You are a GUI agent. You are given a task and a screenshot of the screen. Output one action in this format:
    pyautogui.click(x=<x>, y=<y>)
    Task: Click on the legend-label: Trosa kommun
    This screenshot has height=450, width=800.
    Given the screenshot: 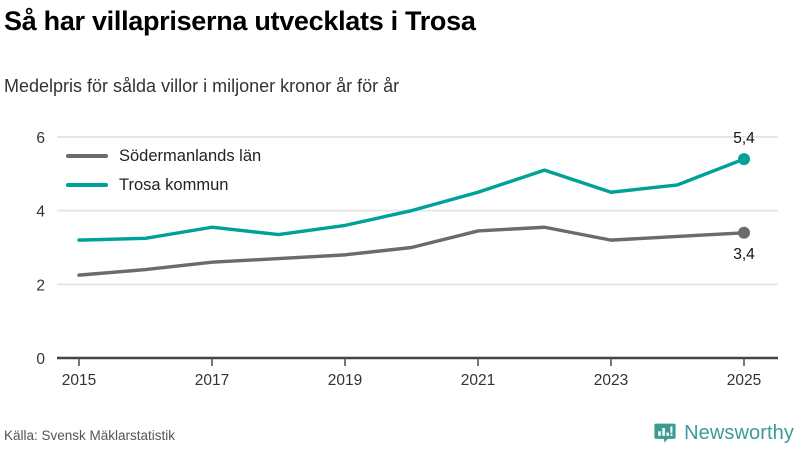 What is the action you would take?
    pyautogui.click(x=174, y=184)
    